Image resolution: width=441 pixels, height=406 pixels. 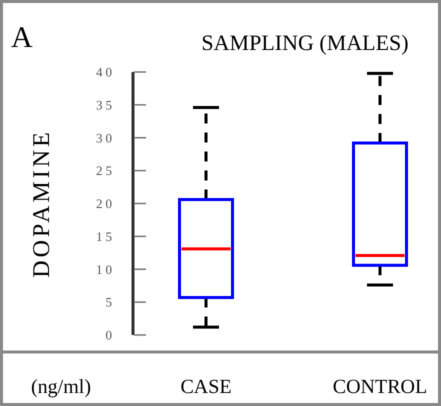 I want to click on y-tick-label: 25, so click(x=105, y=170).